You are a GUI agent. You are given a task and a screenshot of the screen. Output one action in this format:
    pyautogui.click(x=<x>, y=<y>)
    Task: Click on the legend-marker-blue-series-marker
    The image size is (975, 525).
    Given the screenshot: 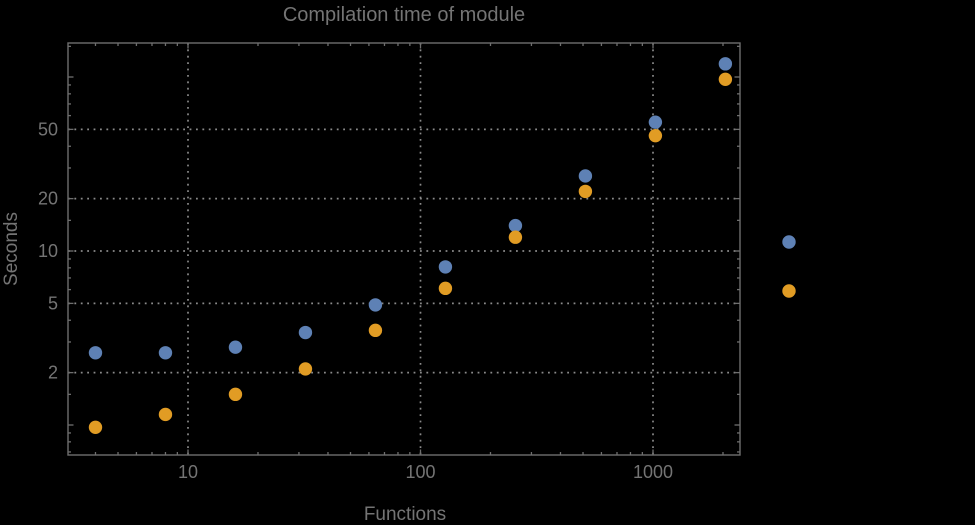 What is the action you would take?
    pyautogui.click(x=789, y=242)
    